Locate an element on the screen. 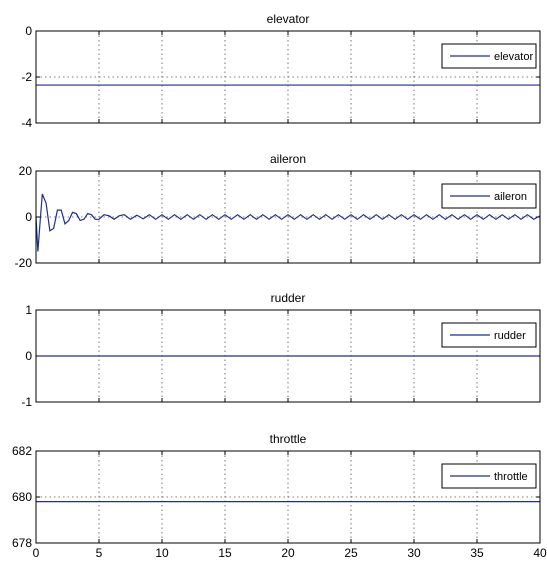 The width and height of the screenshot is (547, 568). y-tick-label: -2 is located at coordinates (26, 77).